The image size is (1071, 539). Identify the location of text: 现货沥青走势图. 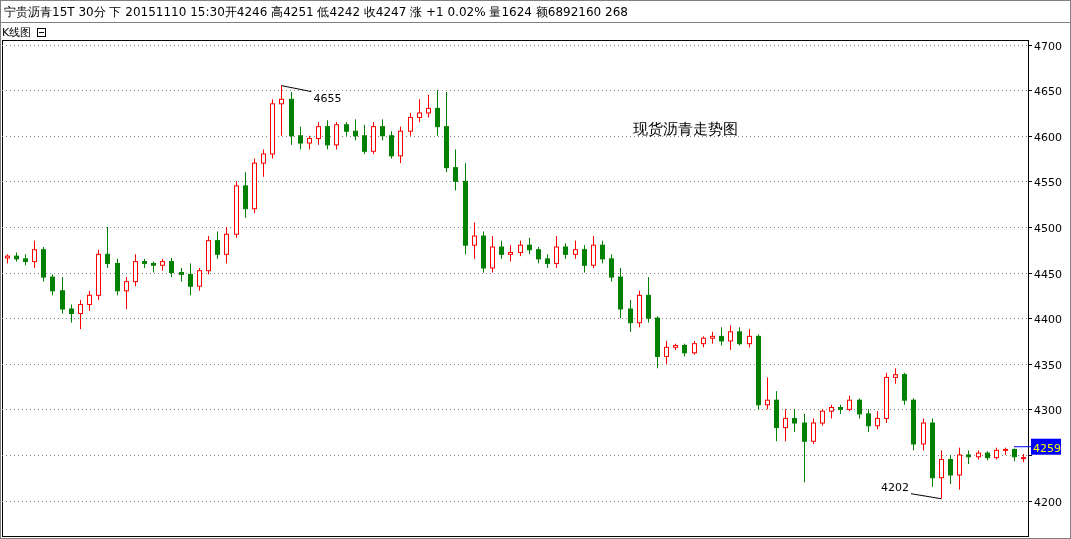
(685, 129).